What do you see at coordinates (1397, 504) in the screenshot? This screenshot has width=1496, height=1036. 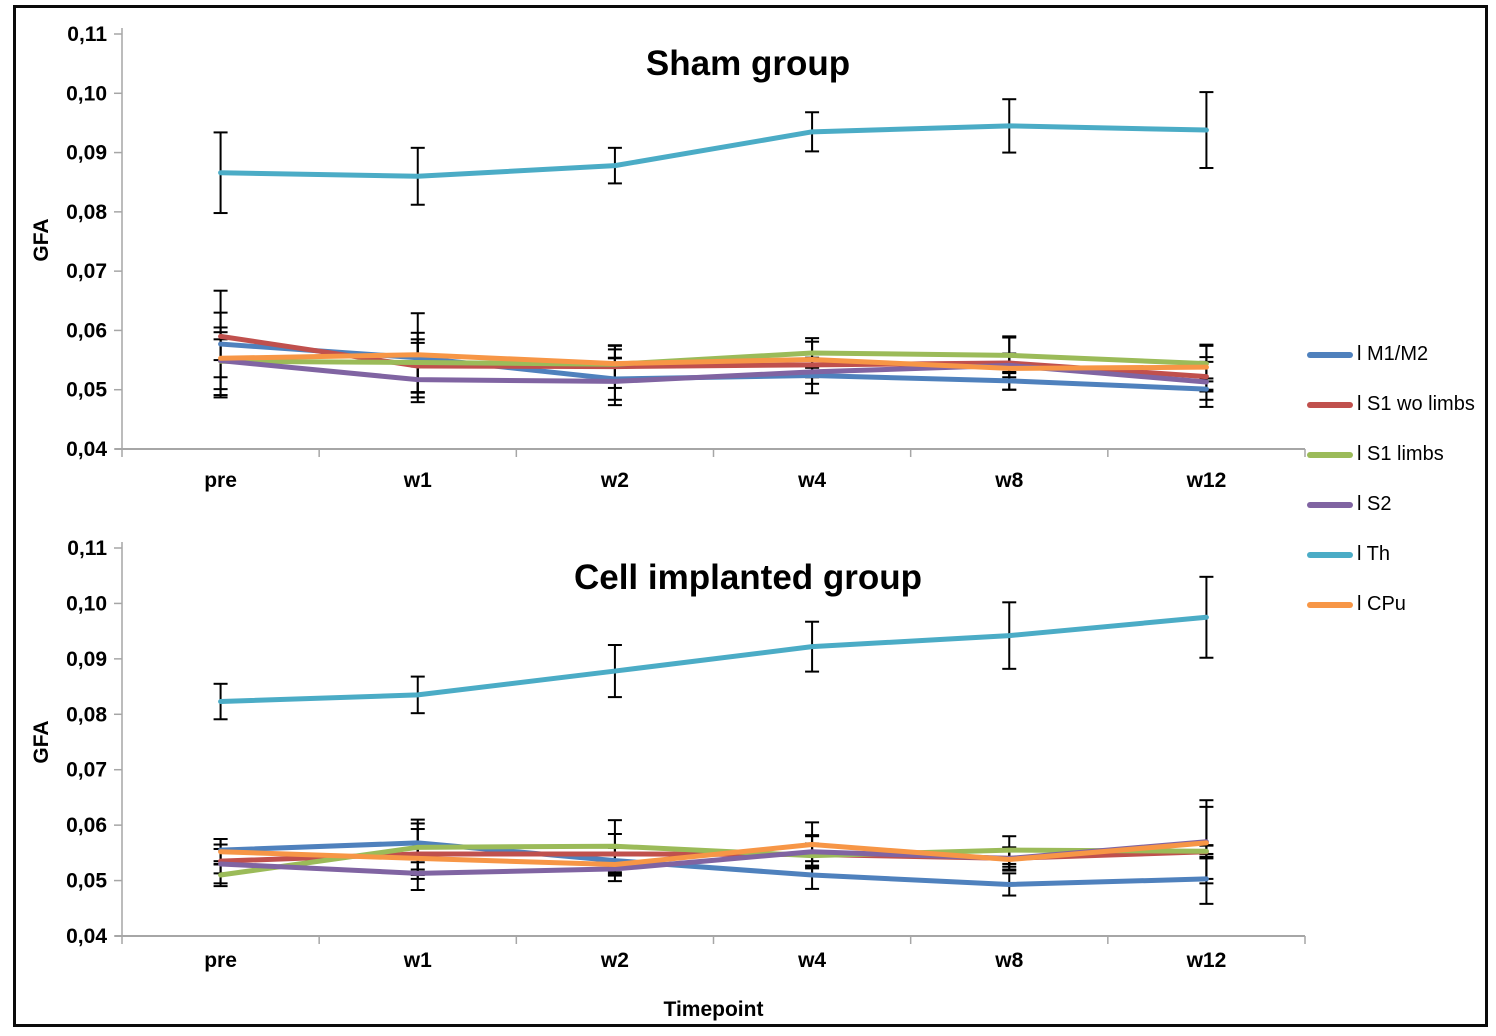 I see `legend-item-s2: l S2` at bounding box center [1397, 504].